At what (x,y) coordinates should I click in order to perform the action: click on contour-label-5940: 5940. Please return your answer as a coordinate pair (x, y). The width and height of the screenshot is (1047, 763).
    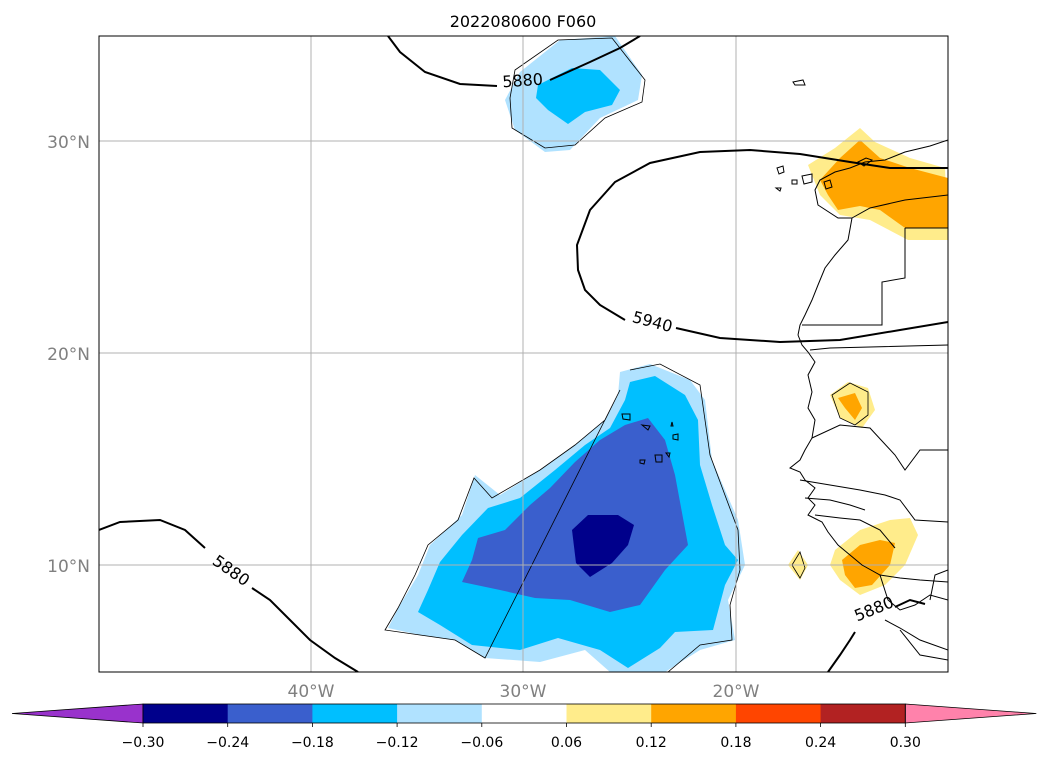
    Looking at the image, I should click on (652, 321).